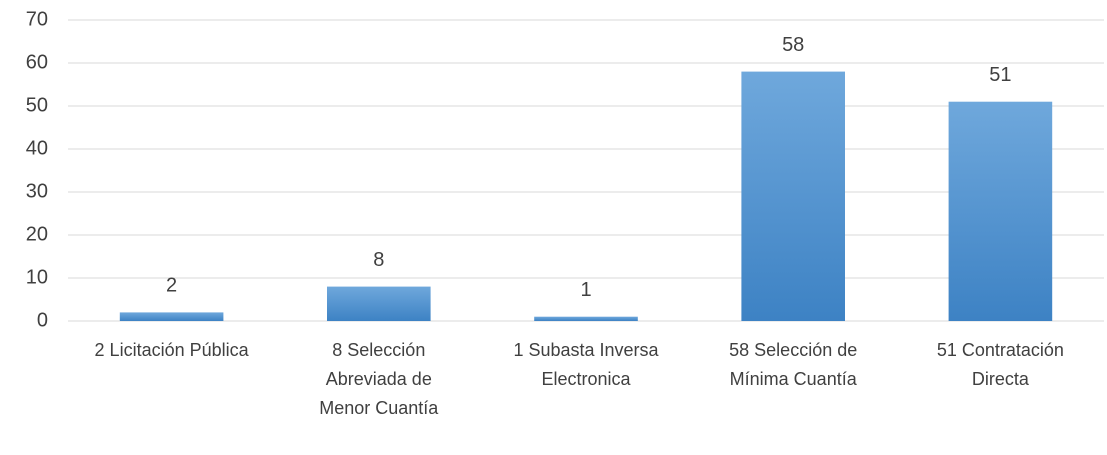 This screenshot has width=1107, height=455. Describe the element at coordinates (378, 260) in the screenshot. I see `data-label: 8` at that location.